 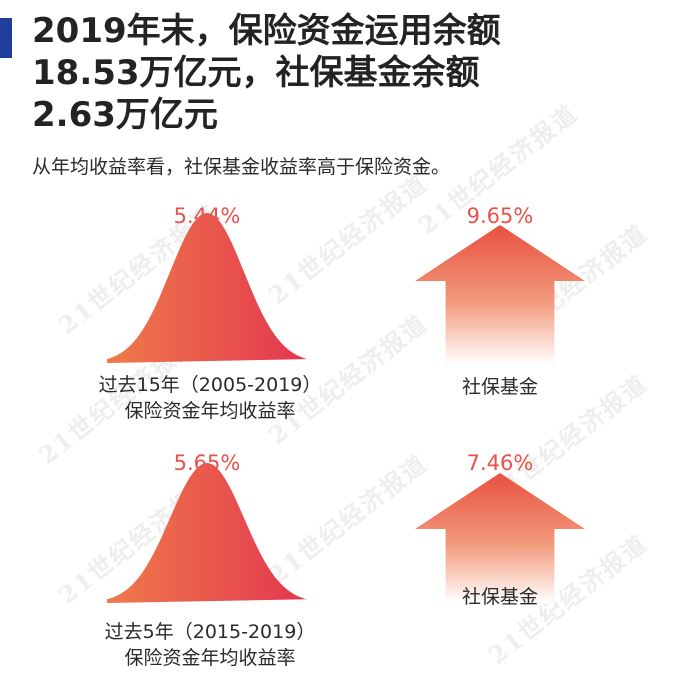 What do you see at coordinates (256, 73) in the screenshot?
I see `headline-line-2: 18.53万亿元，社保基金余额` at bounding box center [256, 73].